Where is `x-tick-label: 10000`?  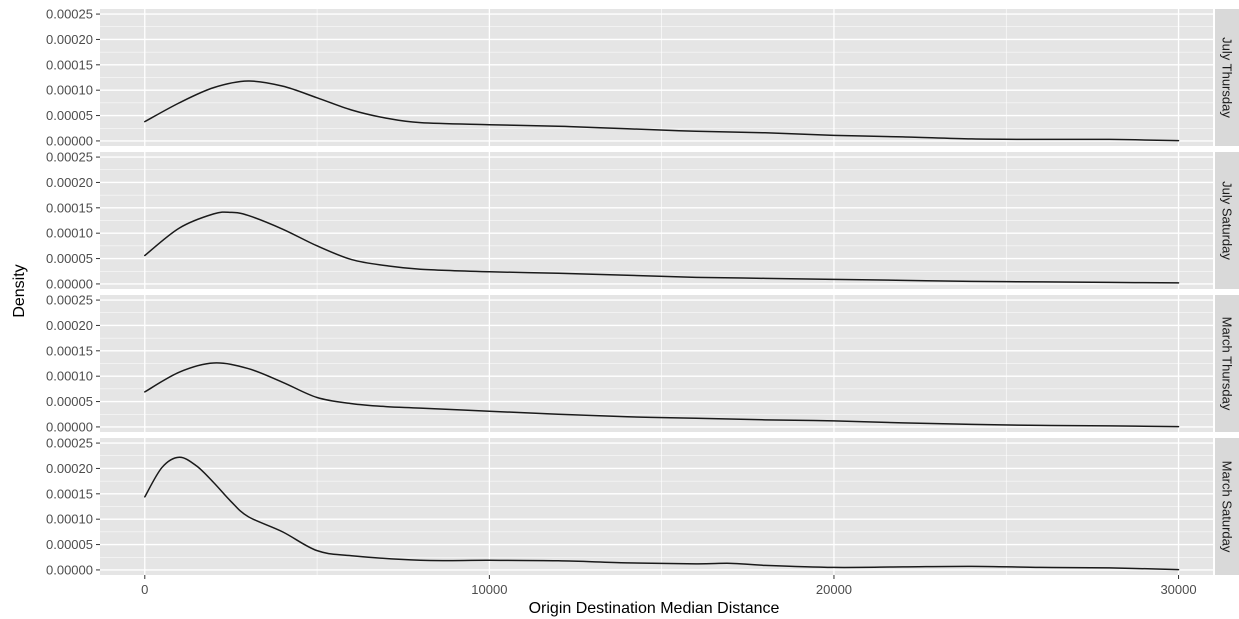
x-tick-label: 10000 is located at coordinates (489, 589).